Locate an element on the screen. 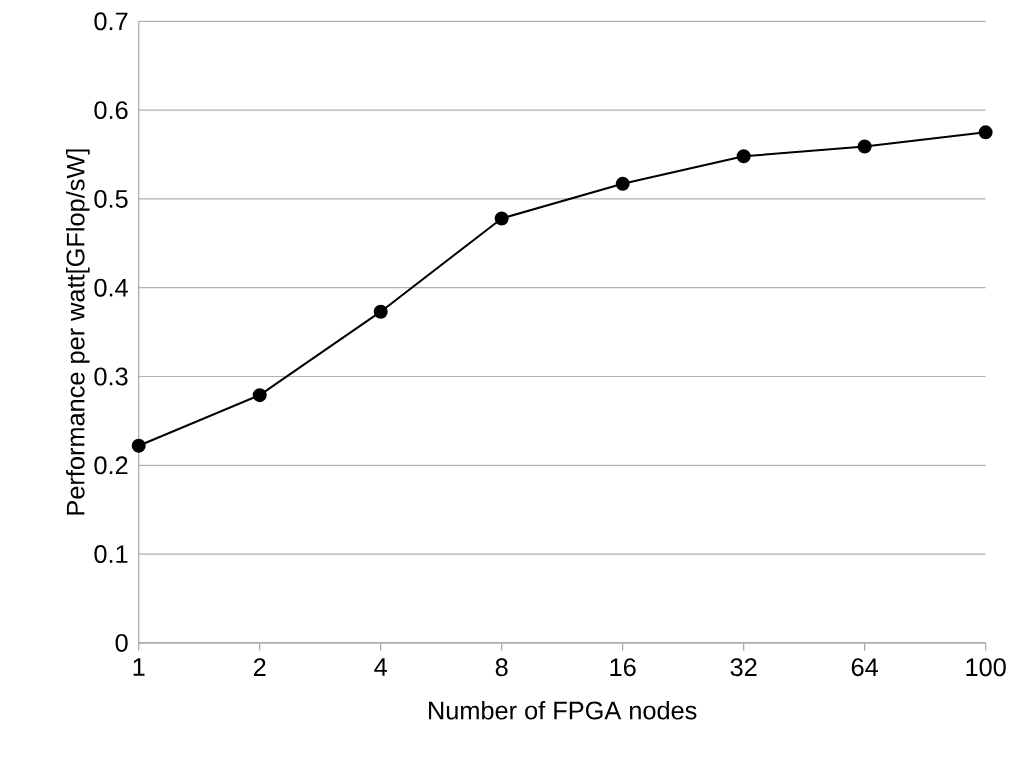 The height and width of the screenshot is (766, 1019). x-tick-label: 32 is located at coordinates (743, 667).